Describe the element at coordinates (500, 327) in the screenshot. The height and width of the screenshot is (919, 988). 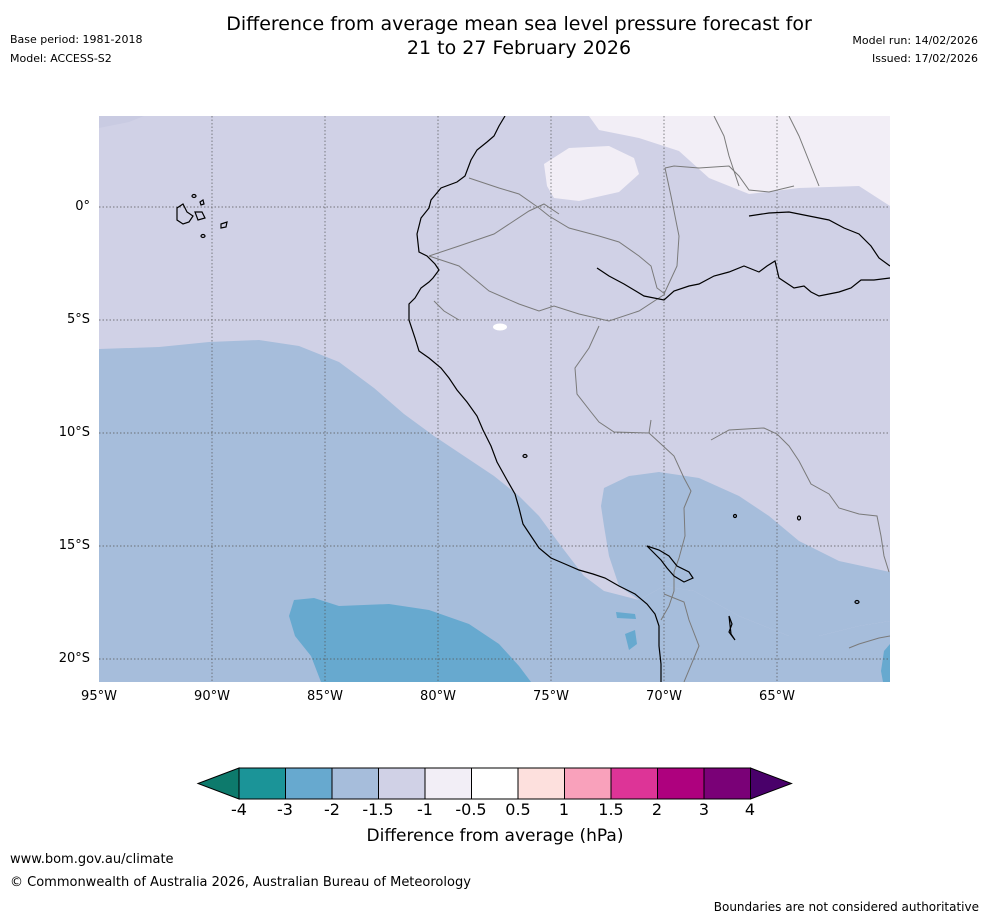
I see `anomaly-region-neutral` at that location.